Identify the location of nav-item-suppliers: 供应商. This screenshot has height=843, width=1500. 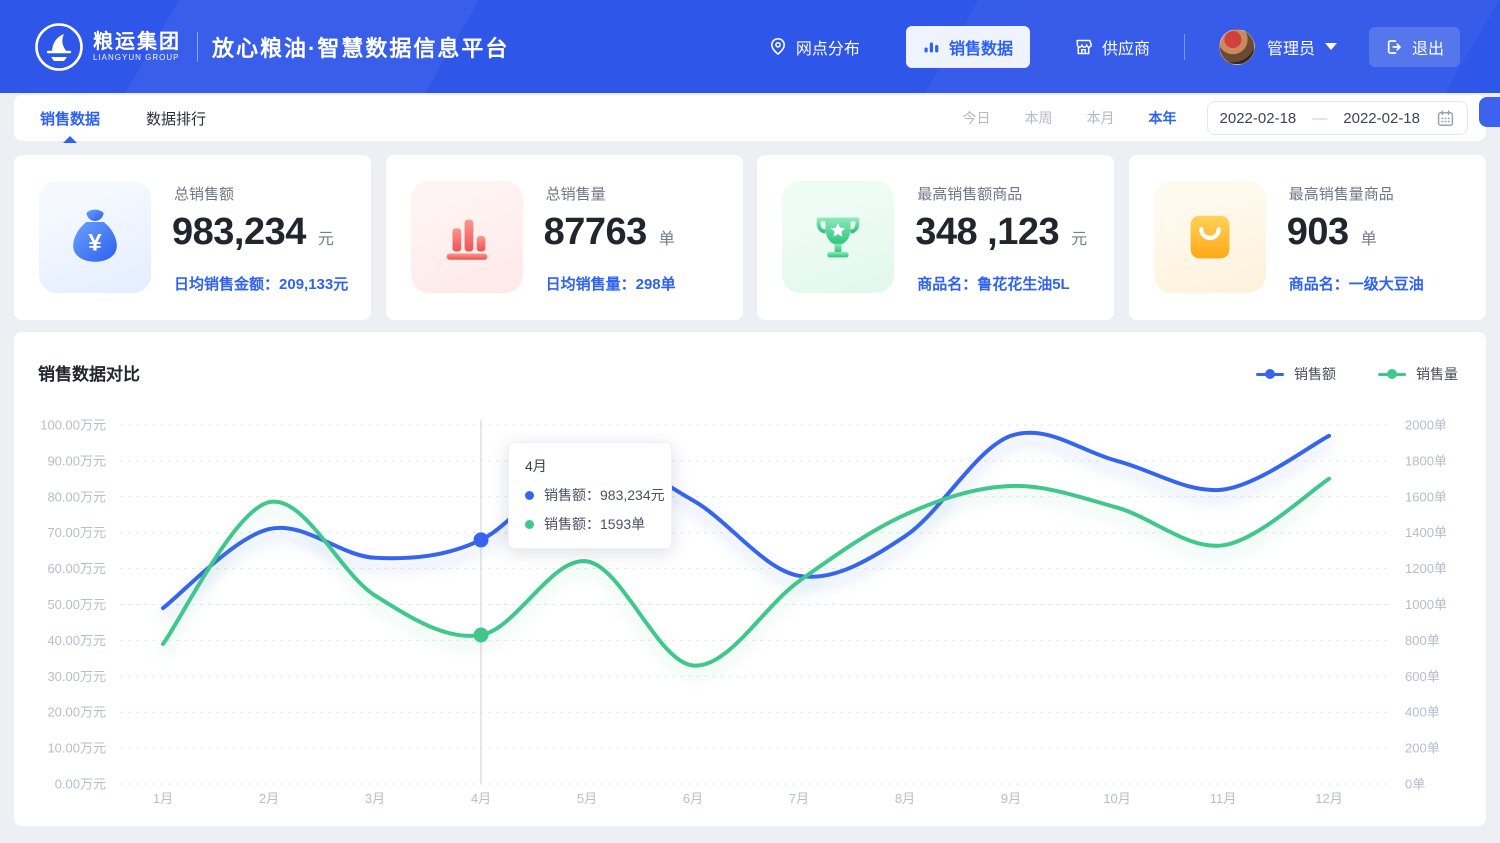
(1112, 47).